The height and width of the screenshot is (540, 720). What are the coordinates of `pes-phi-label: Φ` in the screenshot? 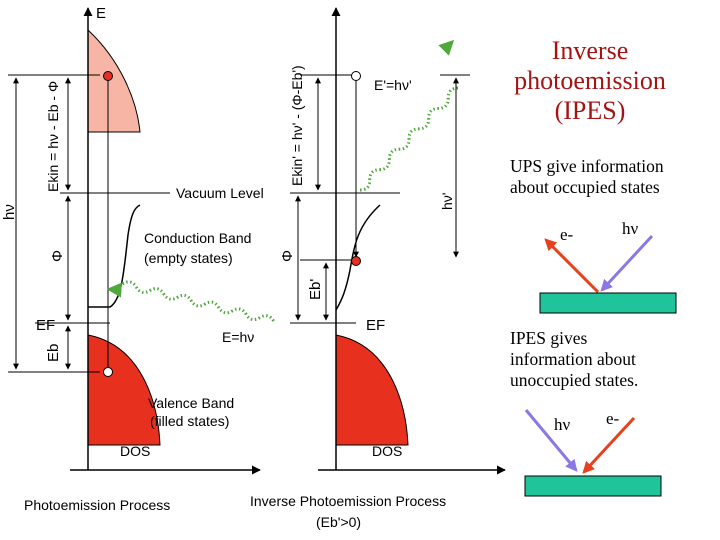 It's located at (57, 256).